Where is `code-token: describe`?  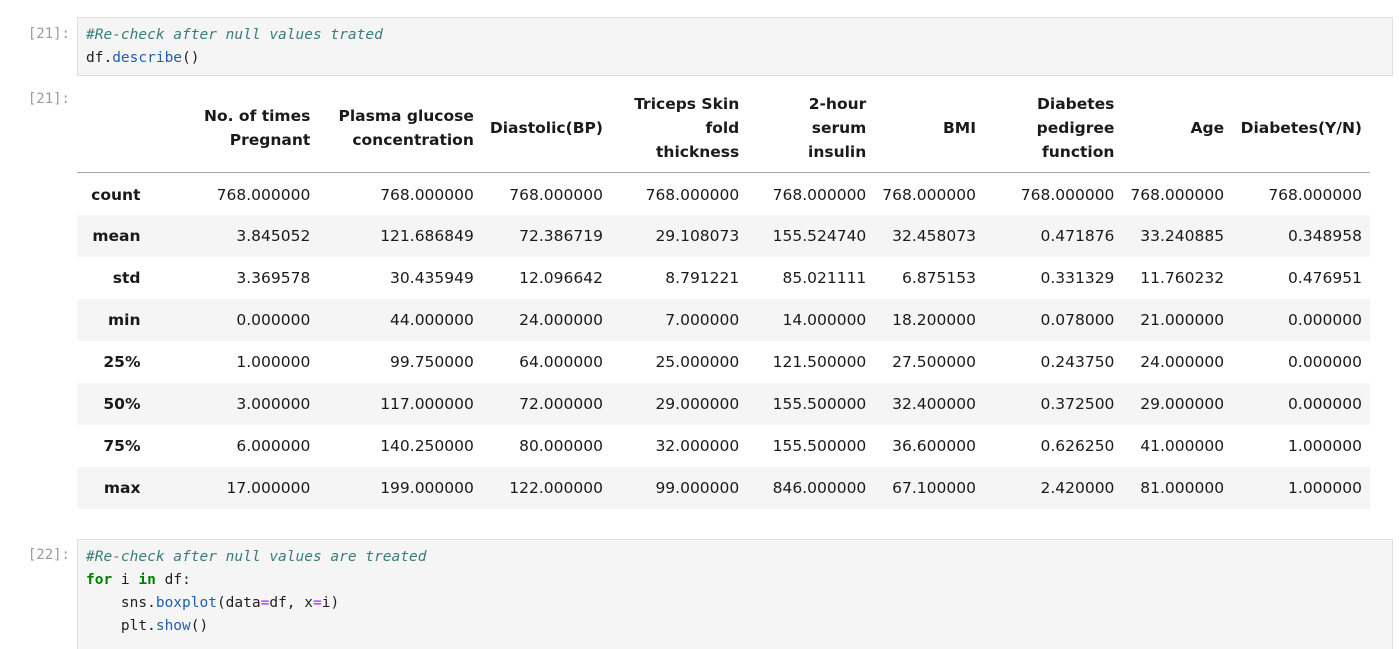 code-token: describe is located at coordinates (147, 58).